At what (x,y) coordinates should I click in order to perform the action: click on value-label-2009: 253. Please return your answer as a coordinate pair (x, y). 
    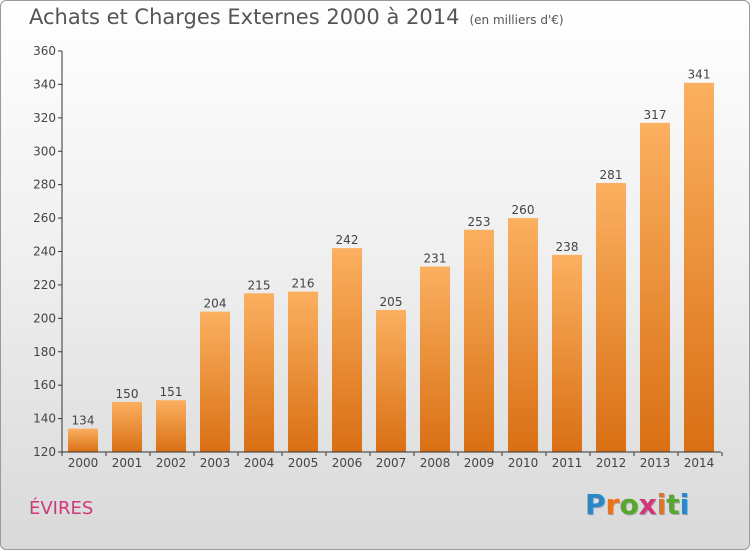
    Looking at the image, I should click on (479, 222).